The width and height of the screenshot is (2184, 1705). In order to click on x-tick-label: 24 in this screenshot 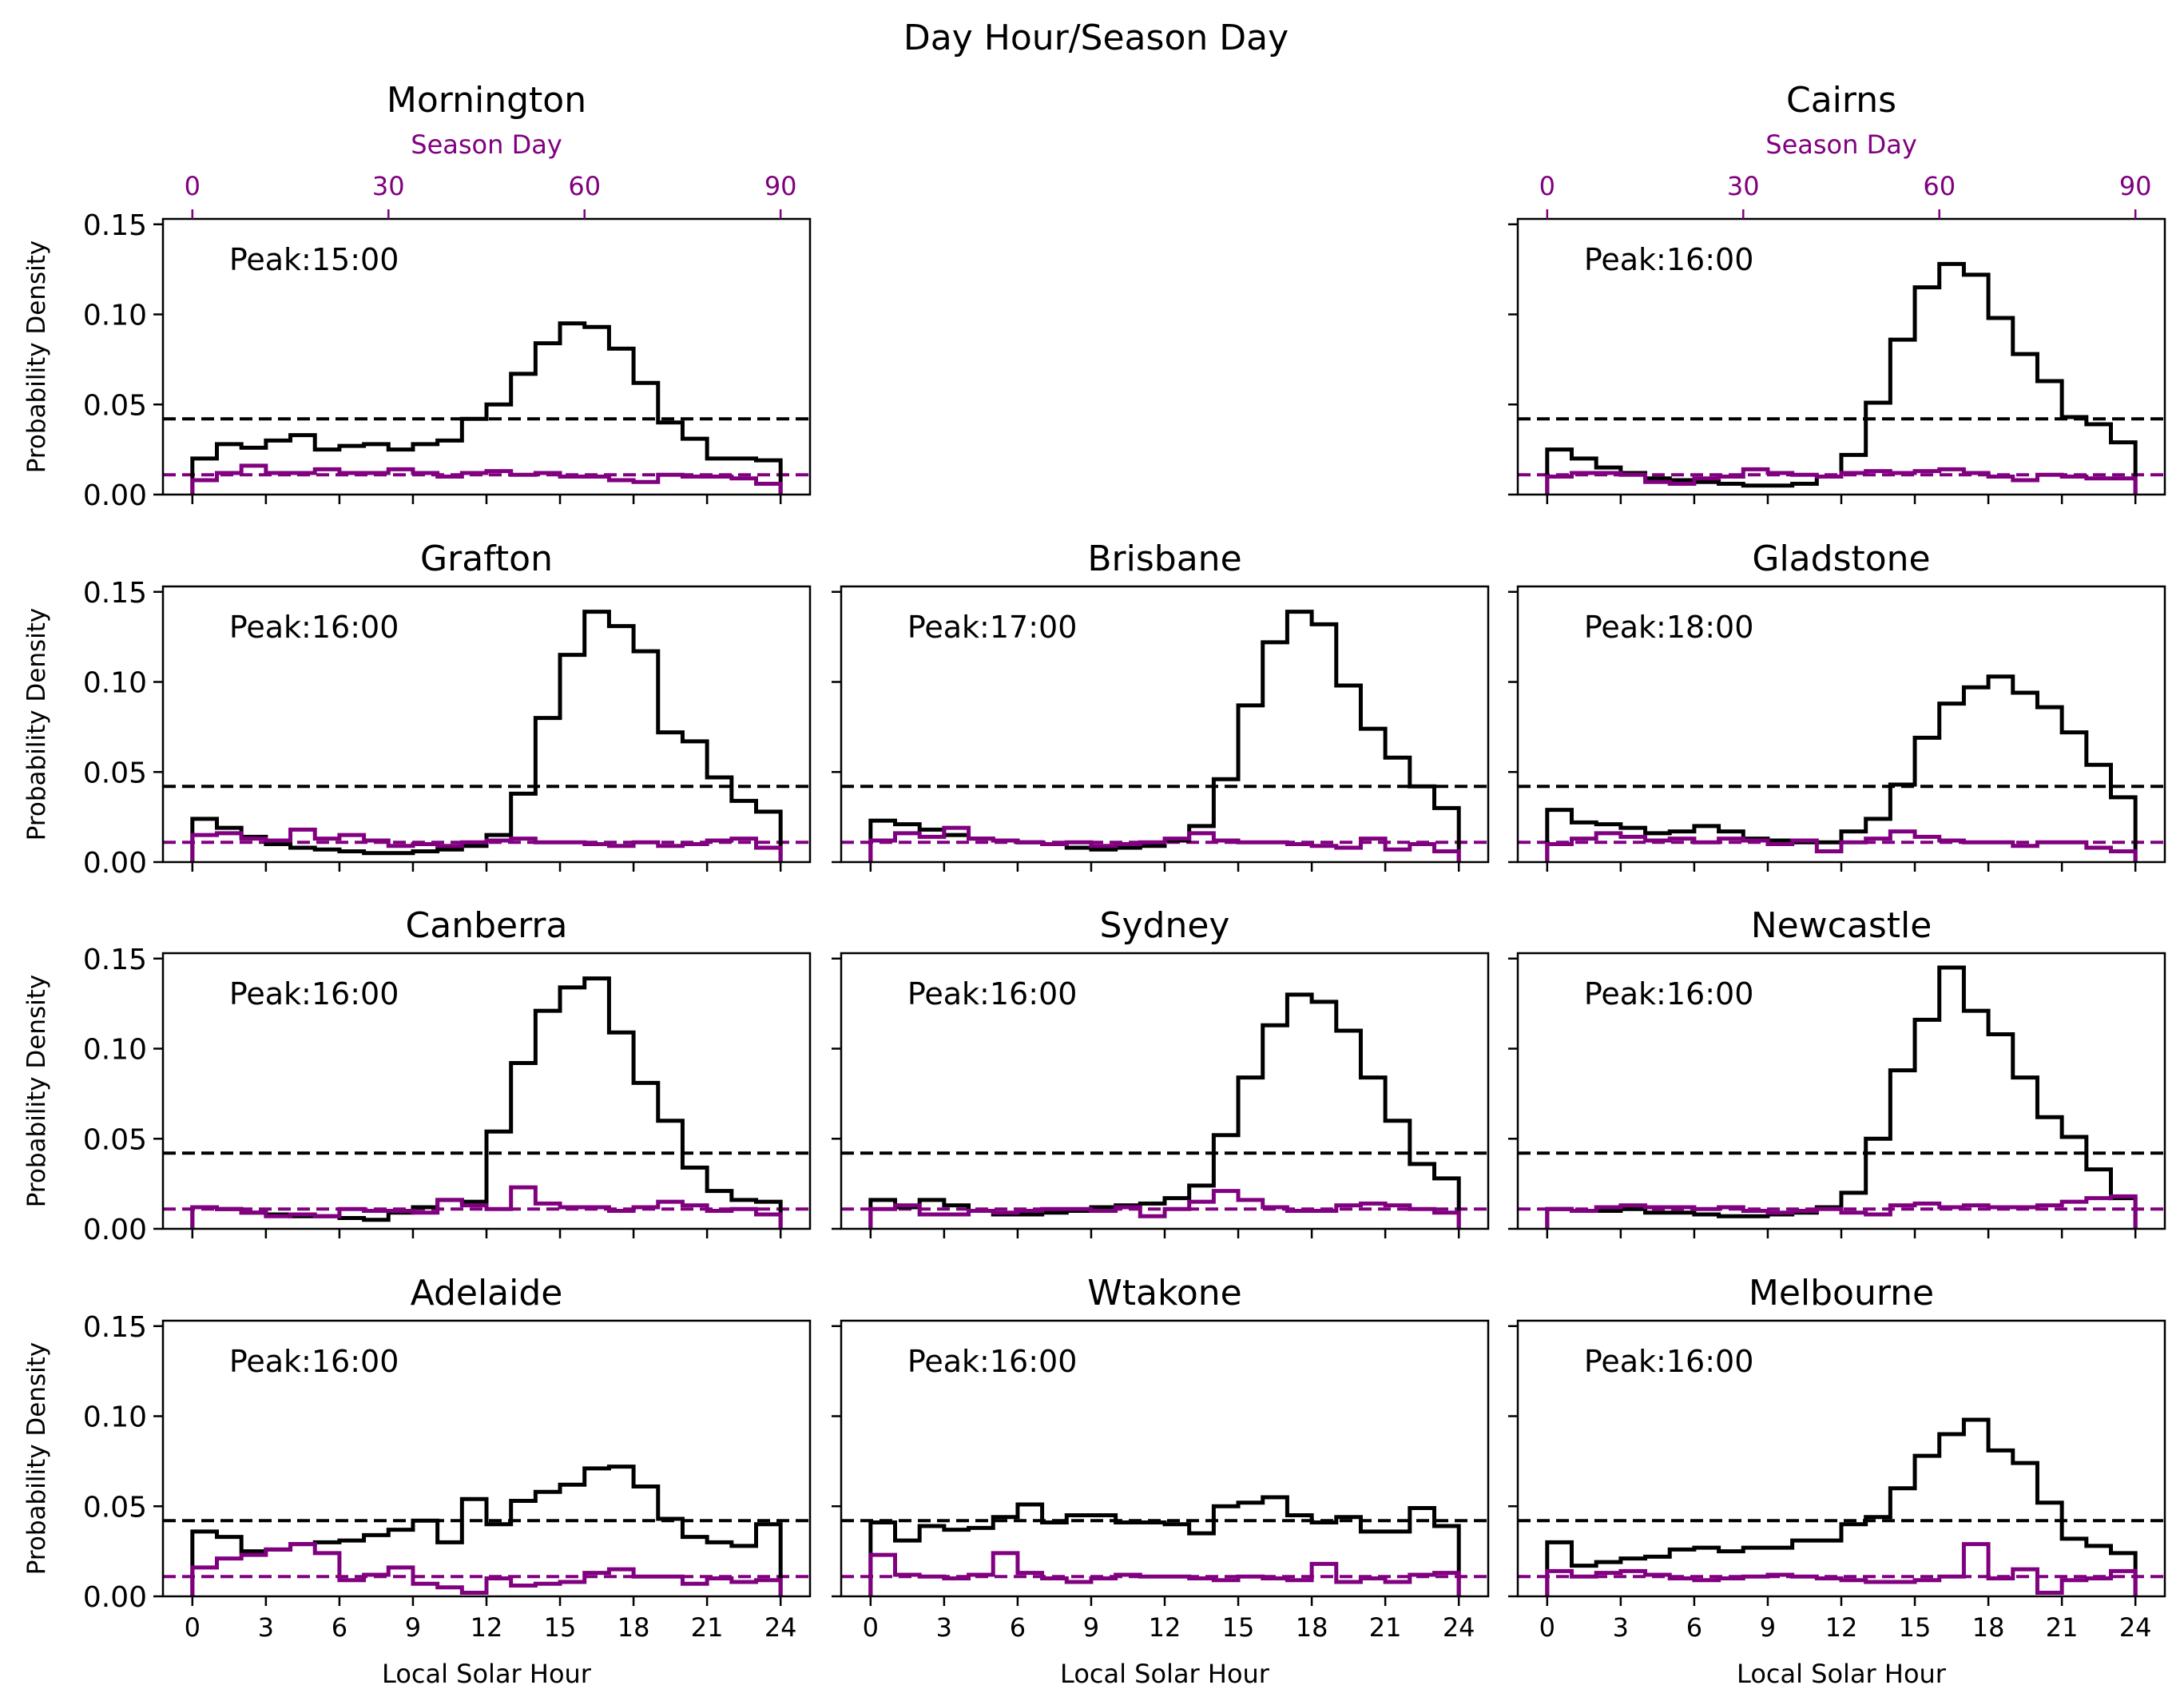, I will do `click(2135, 1628)`.